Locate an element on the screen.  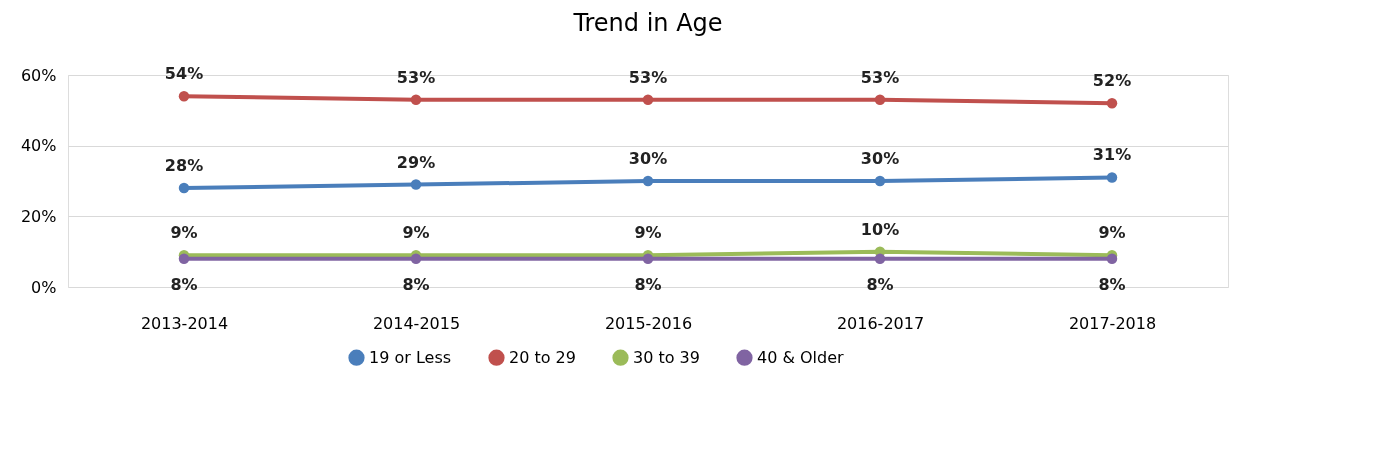
x-tick-label: 2014-2015 is located at coordinates (416, 323).